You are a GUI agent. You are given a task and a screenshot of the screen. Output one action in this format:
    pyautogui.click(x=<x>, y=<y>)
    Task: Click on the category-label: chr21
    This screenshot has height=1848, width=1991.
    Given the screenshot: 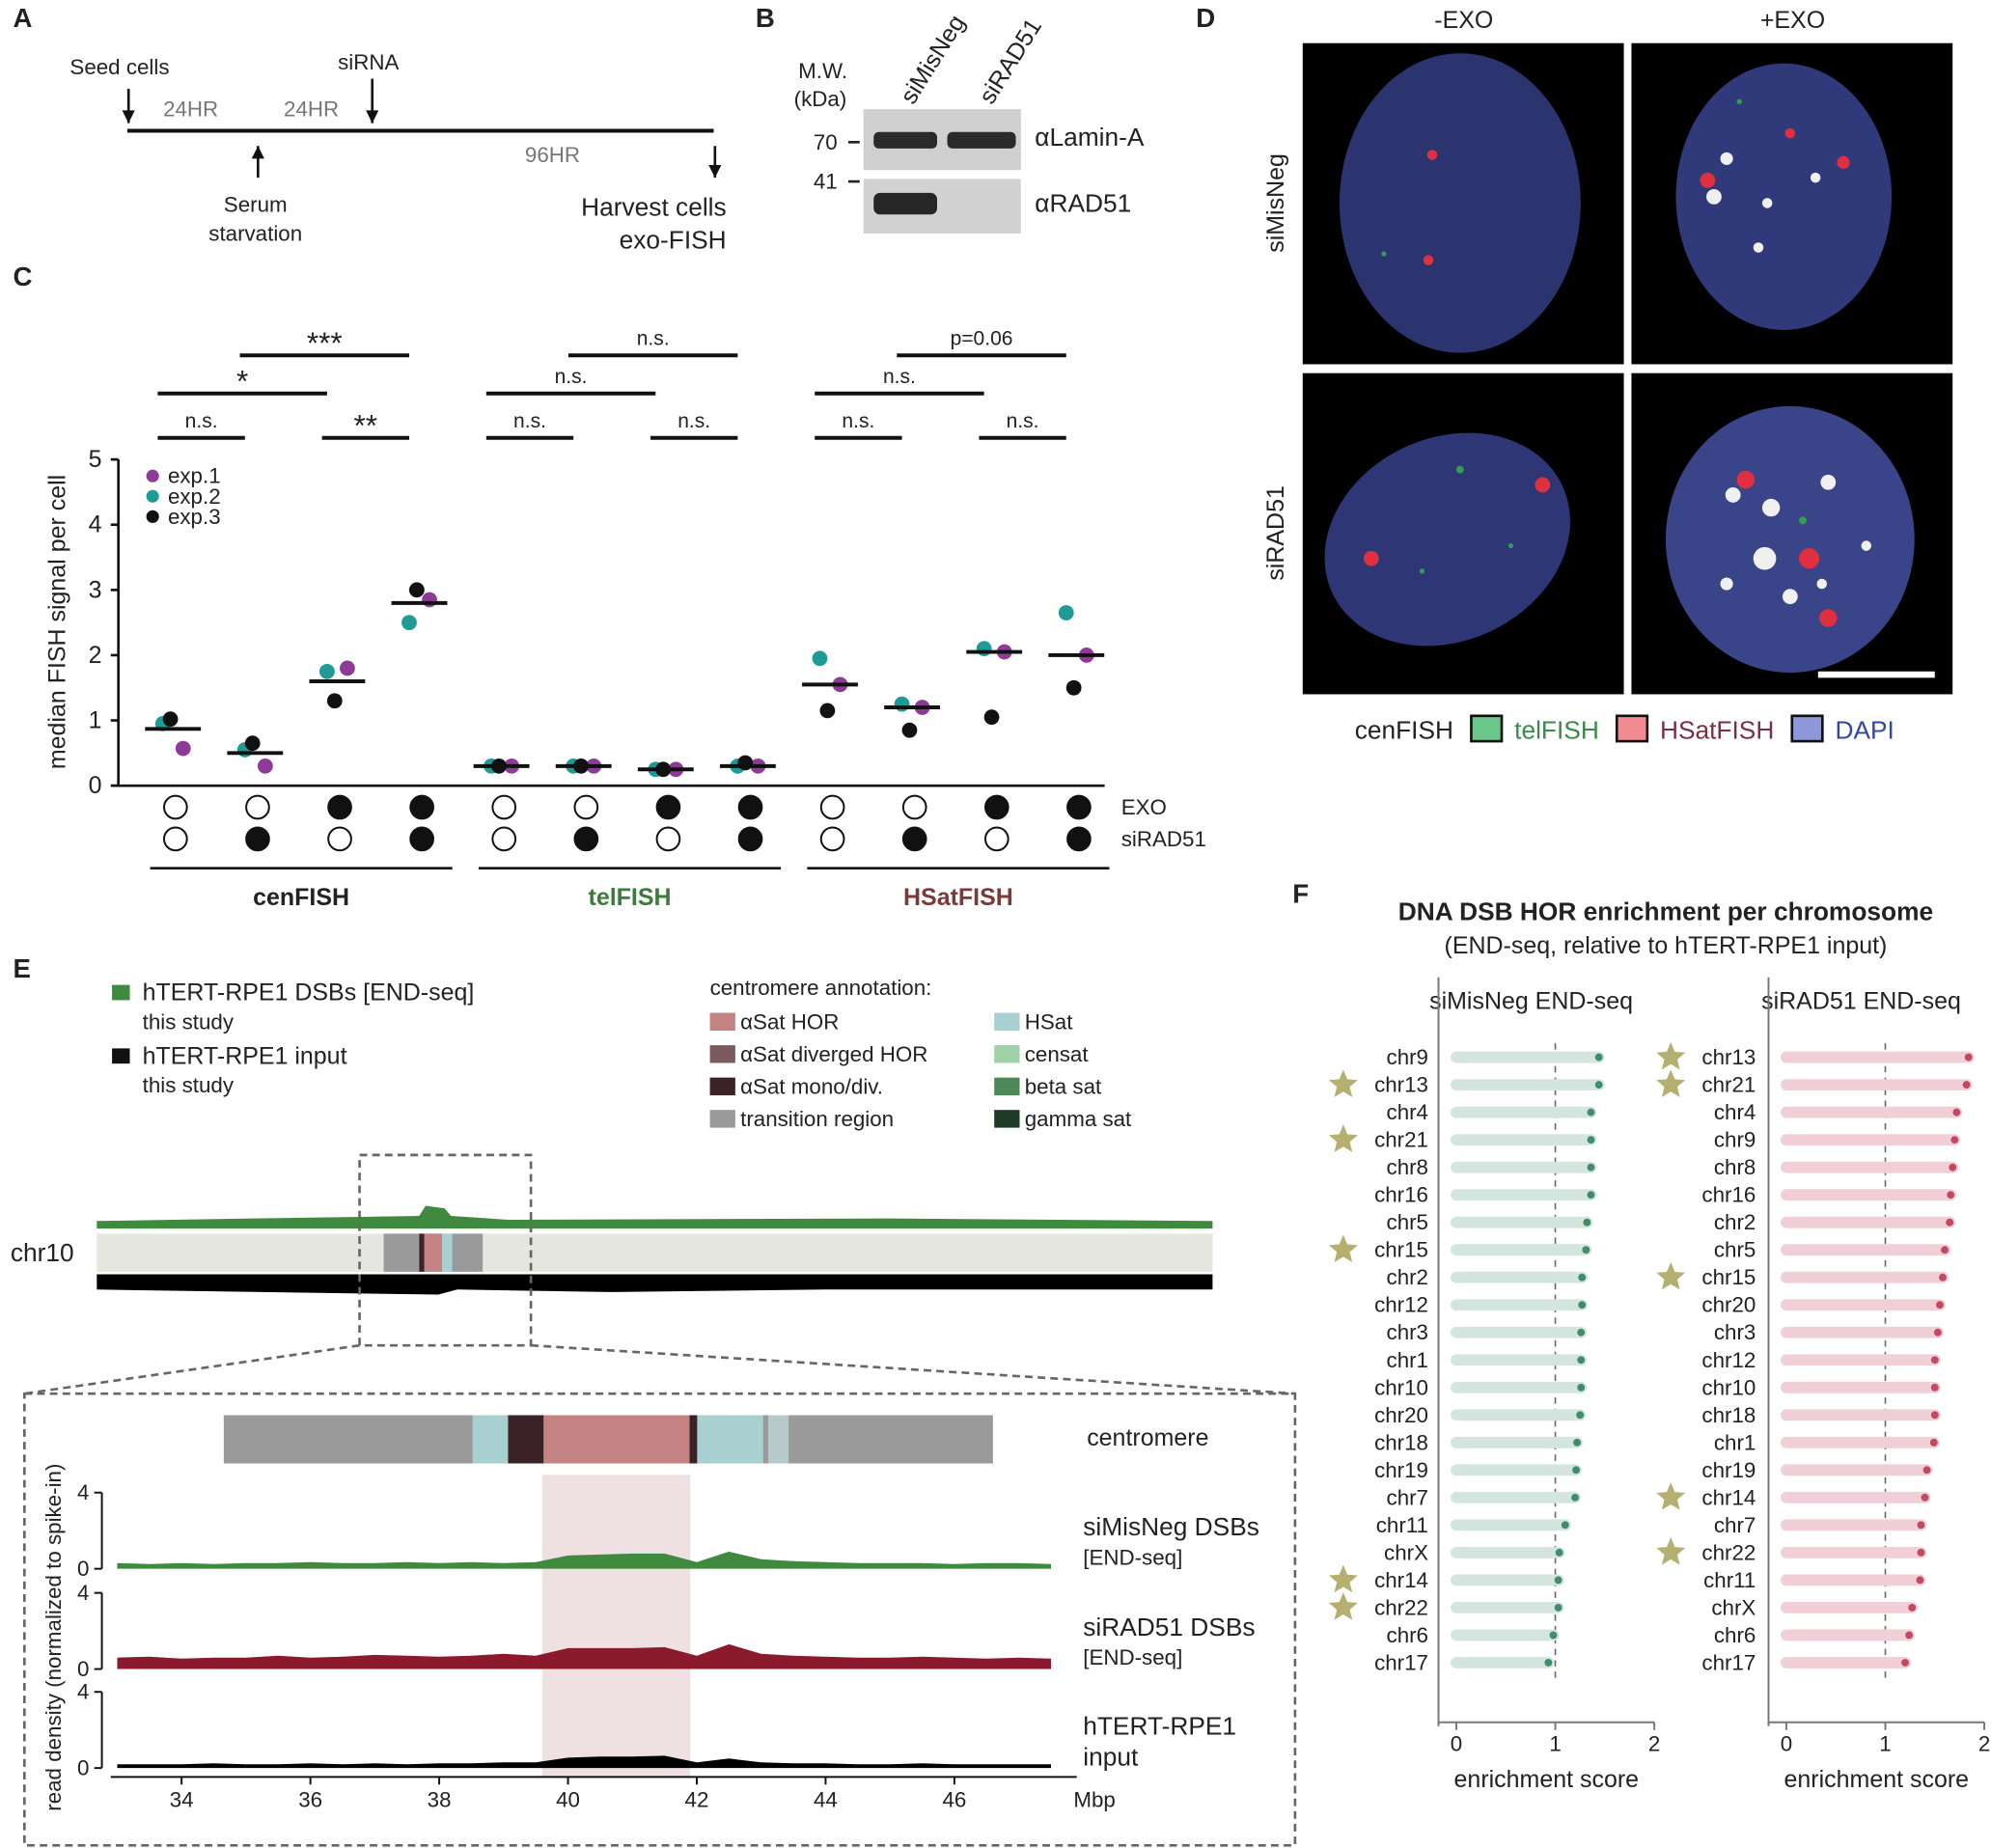 What is the action you would take?
    pyautogui.click(x=1729, y=1085)
    